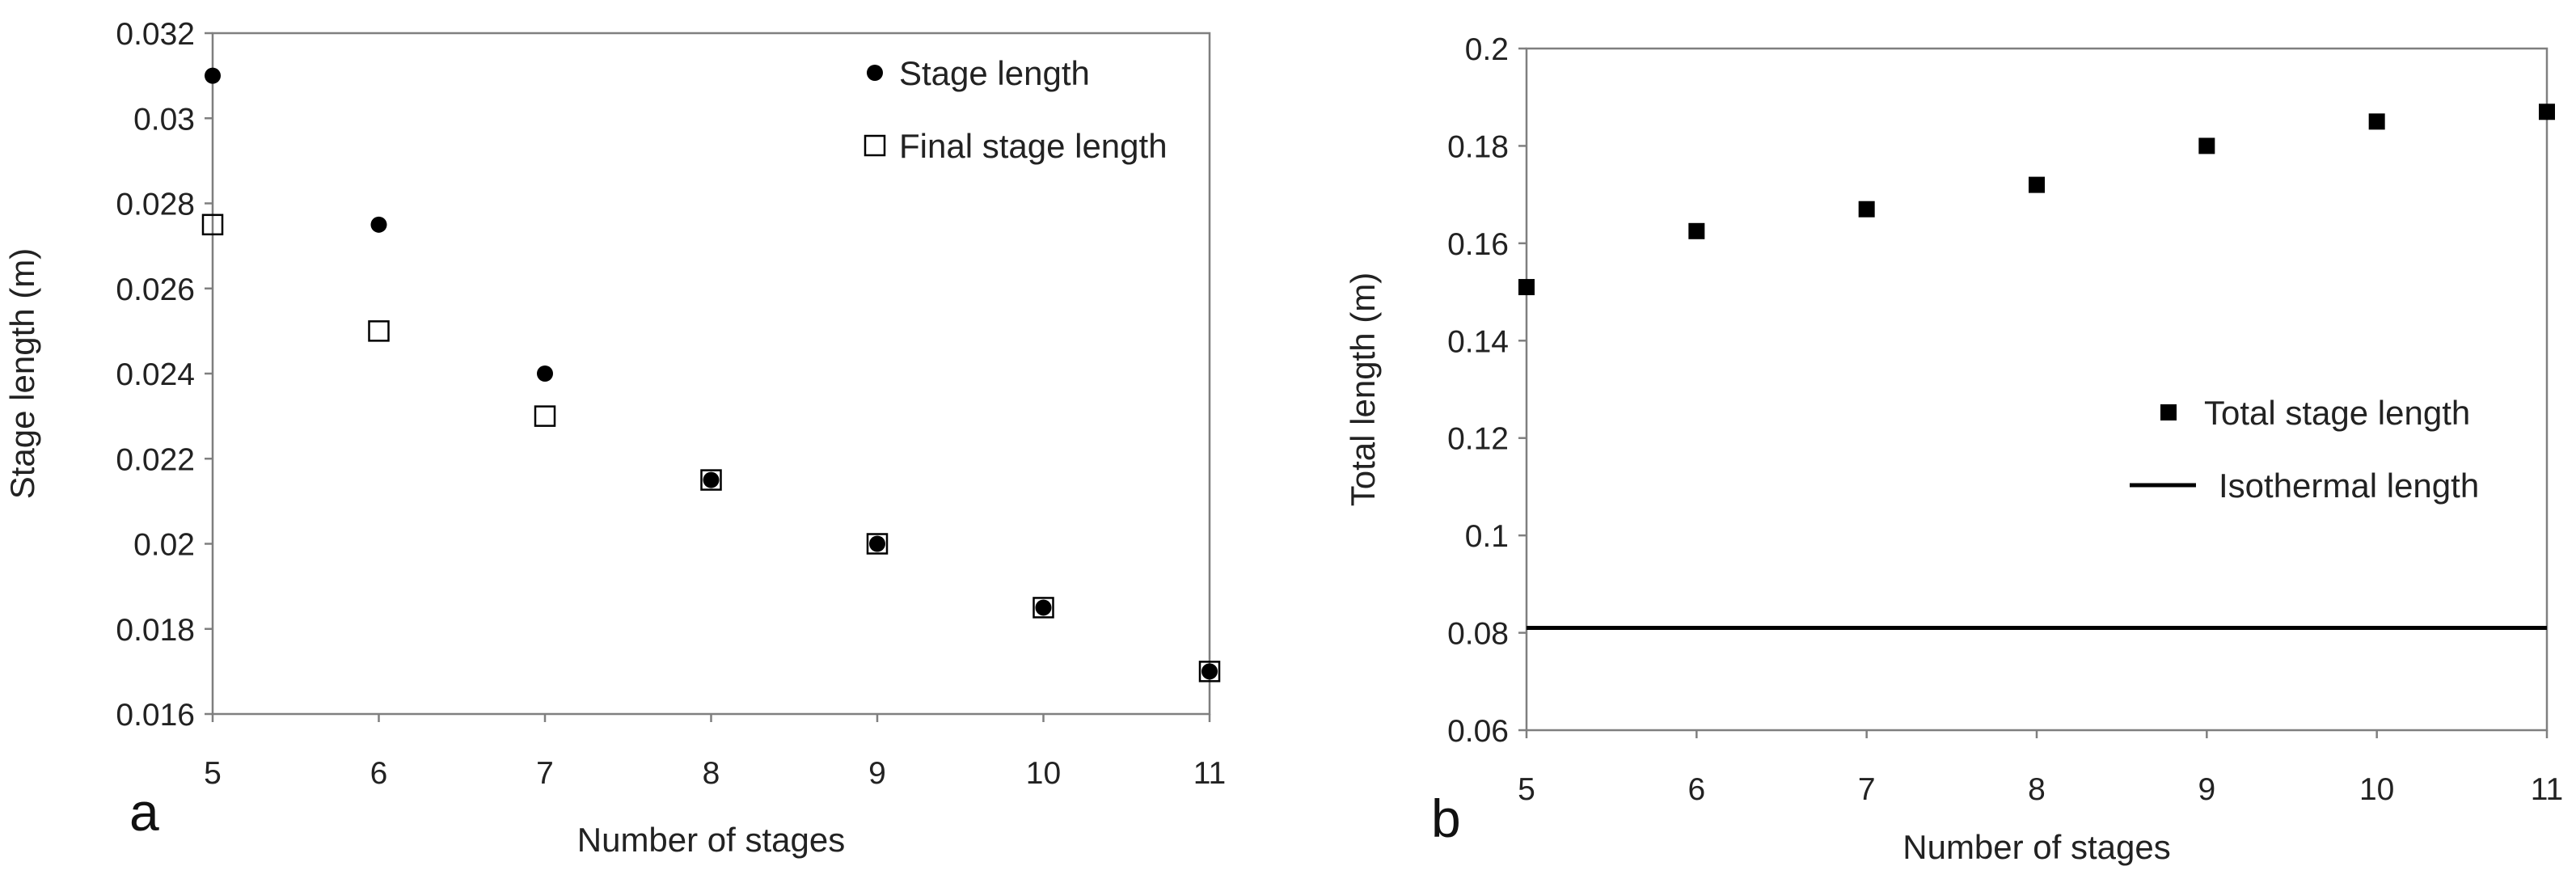 The image size is (2576, 883). What do you see at coordinates (1478, 439) in the screenshot?
I see `y-tick-label: 0.12` at bounding box center [1478, 439].